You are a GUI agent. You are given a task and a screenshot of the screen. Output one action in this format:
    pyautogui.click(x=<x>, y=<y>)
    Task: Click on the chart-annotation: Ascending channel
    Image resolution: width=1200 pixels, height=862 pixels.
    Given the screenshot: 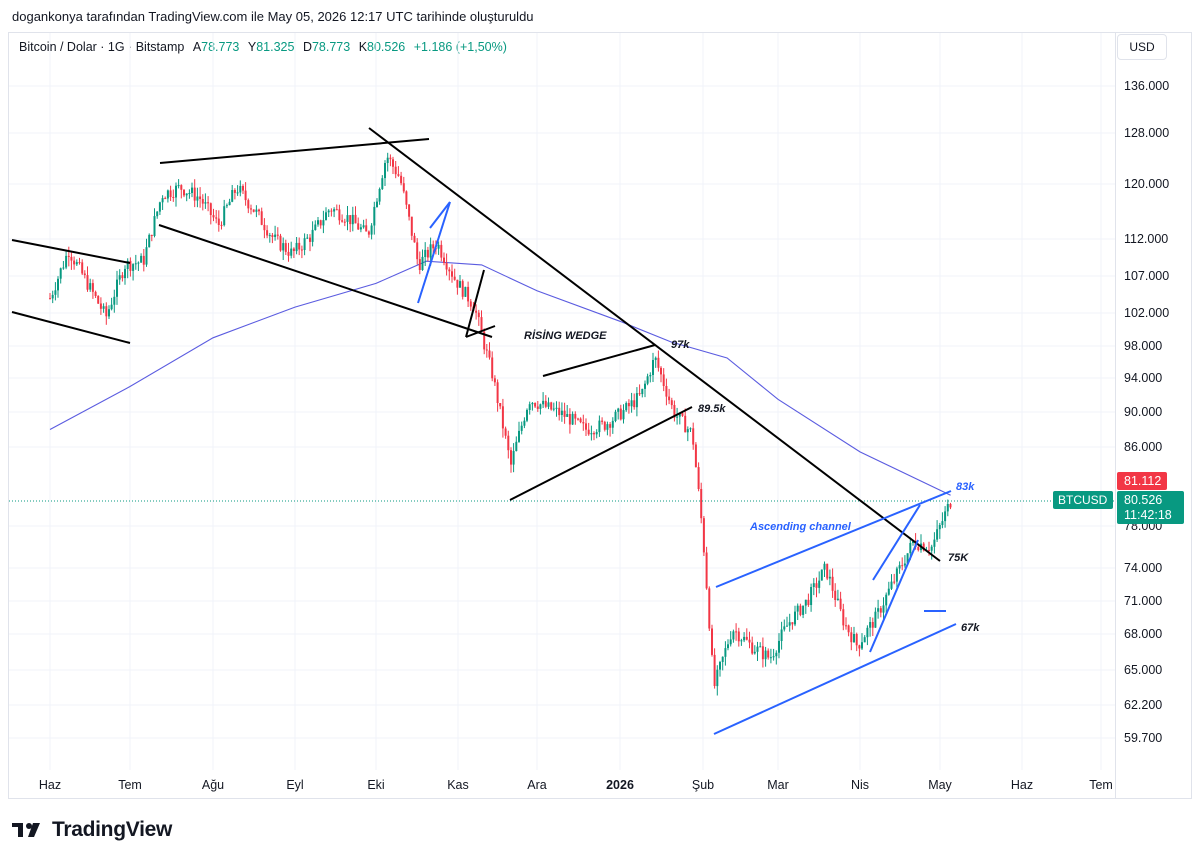 What is the action you would take?
    pyautogui.click(x=800, y=527)
    